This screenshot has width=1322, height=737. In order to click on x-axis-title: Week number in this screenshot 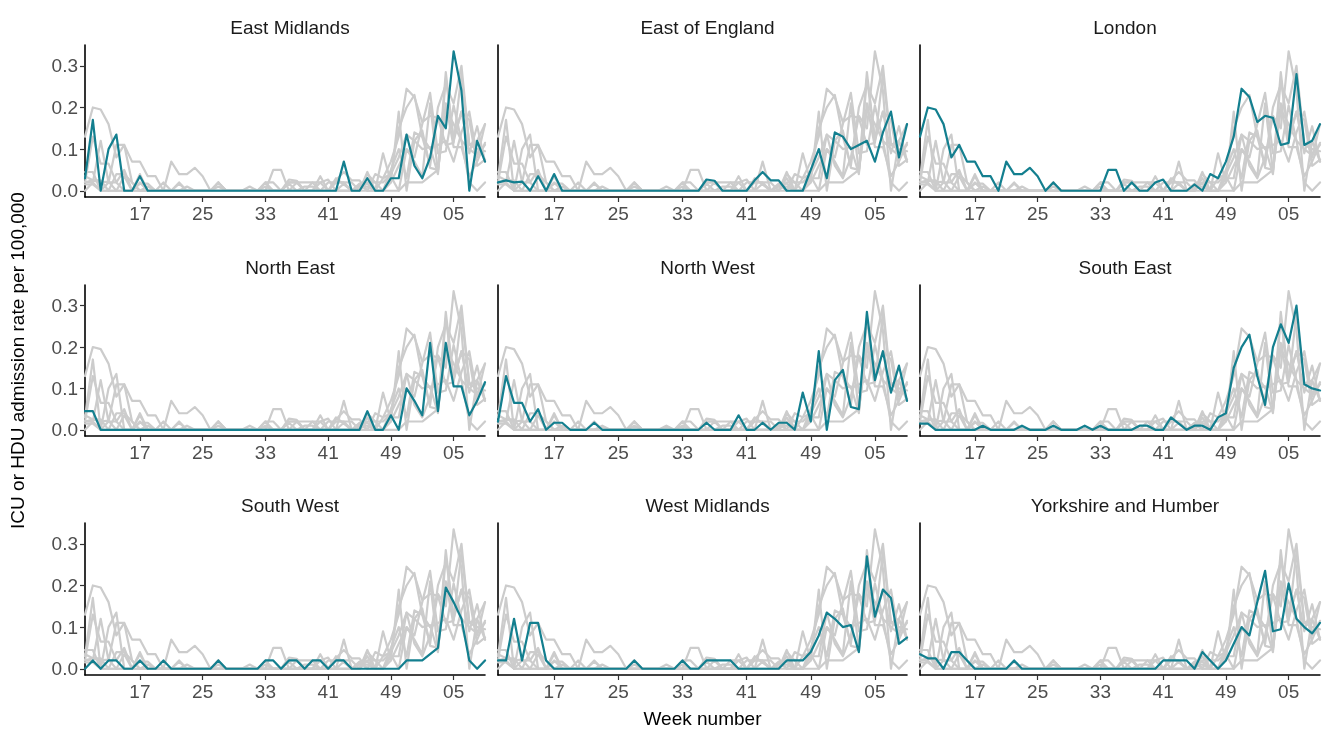, I will do `click(703, 718)`.